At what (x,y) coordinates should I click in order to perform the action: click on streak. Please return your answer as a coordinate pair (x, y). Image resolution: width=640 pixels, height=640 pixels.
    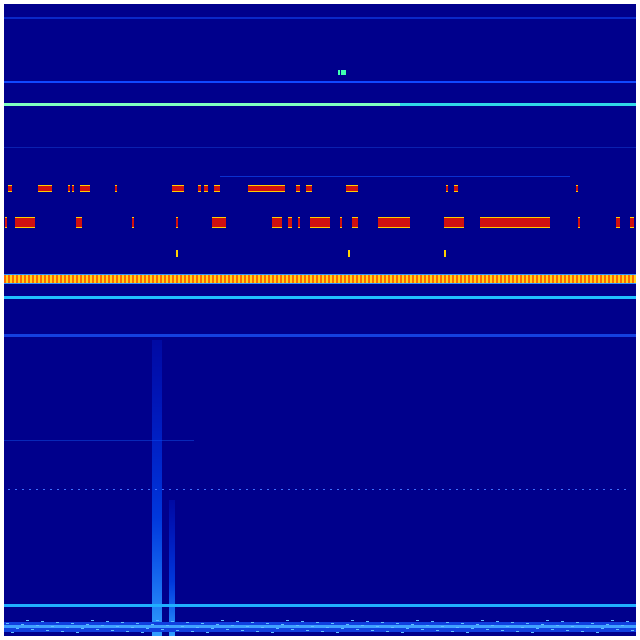
    Looking at the image, I should click on (172, 568).